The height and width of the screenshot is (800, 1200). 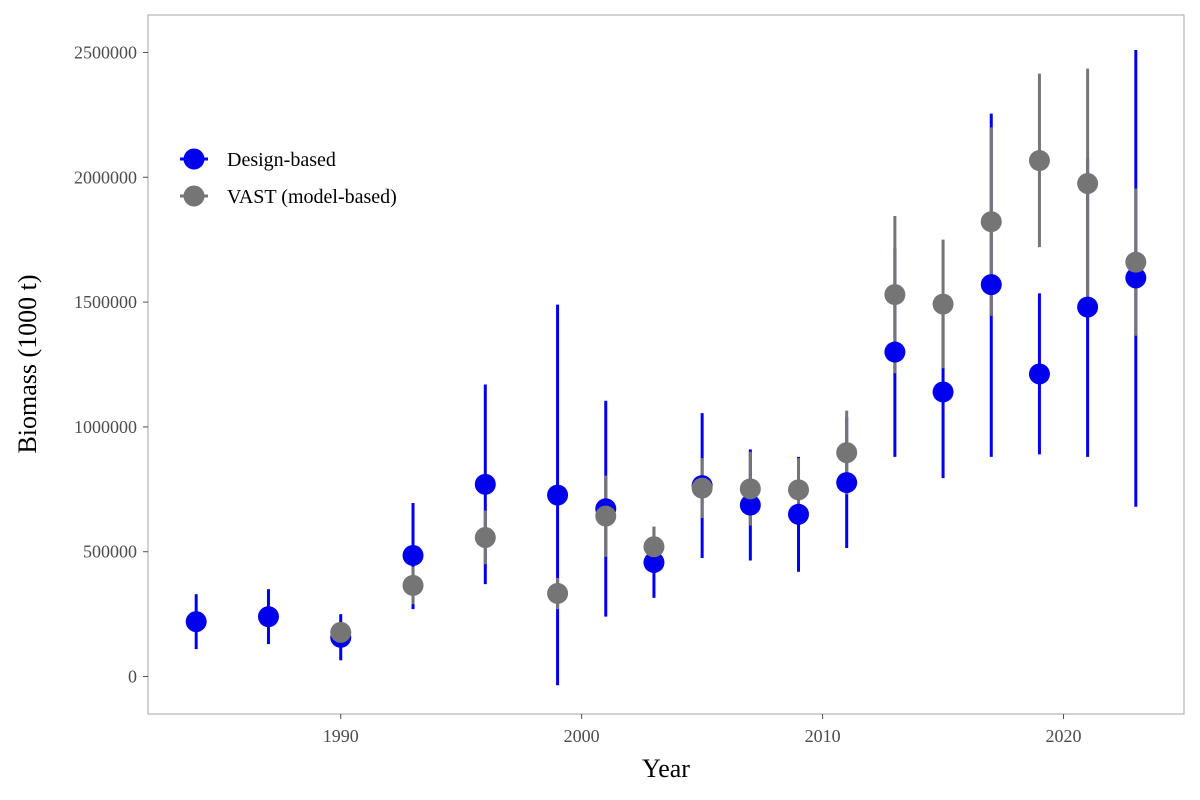 What do you see at coordinates (341, 736) in the screenshot?
I see `x-tick-label: 1990` at bounding box center [341, 736].